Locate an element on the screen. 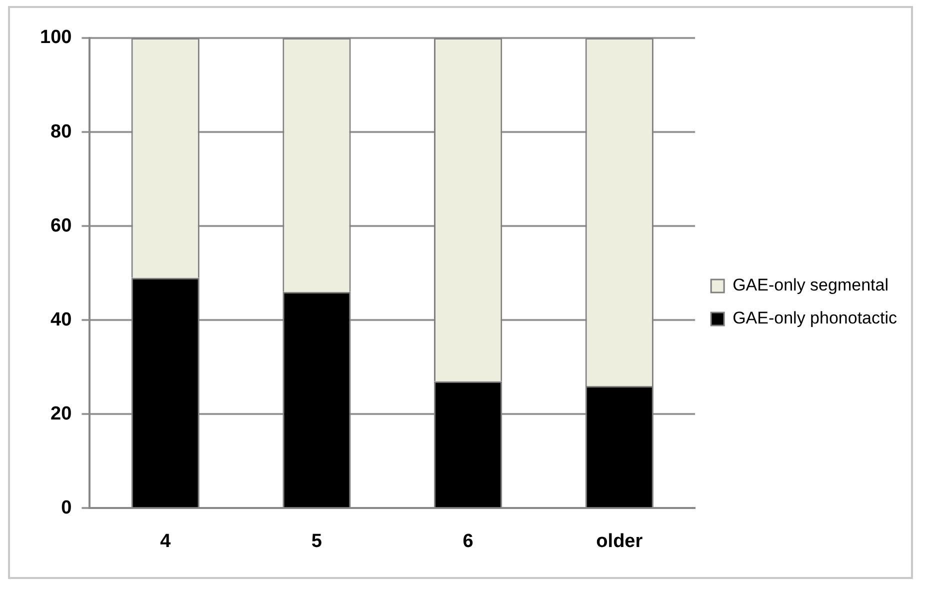 This screenshot has width=927, height=591. y-tick-label: 20 is located at coordinates (61, 413).